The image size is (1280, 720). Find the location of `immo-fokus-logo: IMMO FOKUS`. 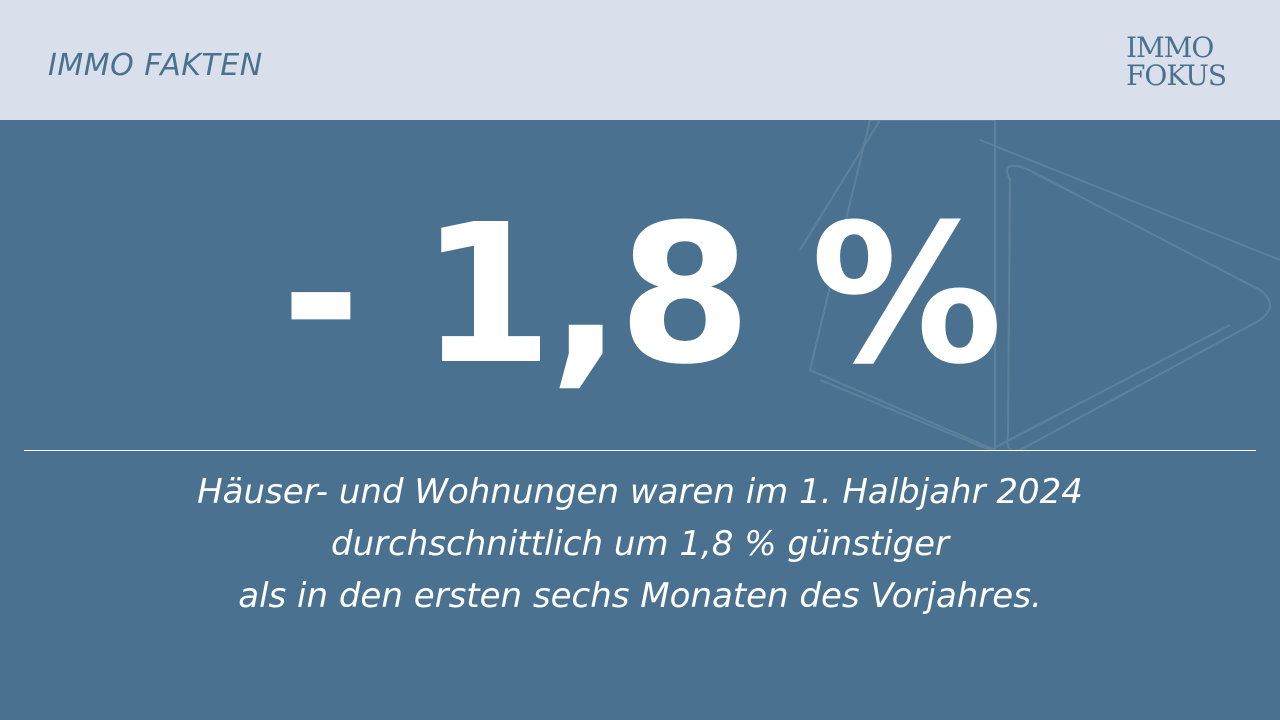

immo-fokus-logo: IMMO FOKUS is located at coordinates (1188, 62).